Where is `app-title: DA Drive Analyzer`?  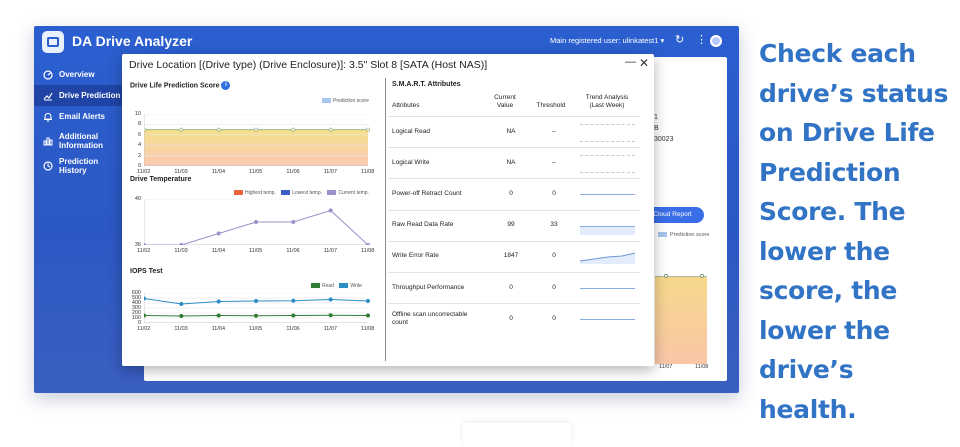
app-title: DA Drive Analyzer is located at coordinates (132, 41).